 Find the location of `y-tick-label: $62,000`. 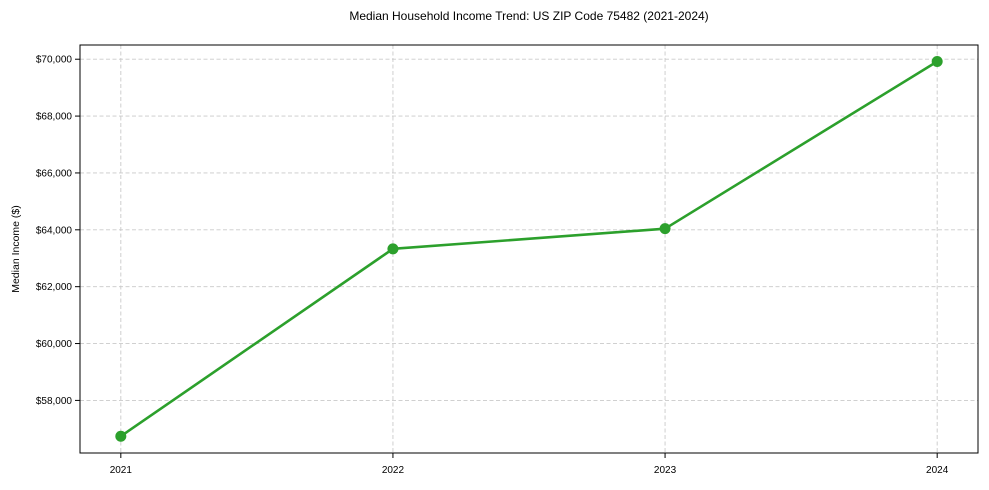

y-tick-label: $62,000 is located at coordinates (54, 287).